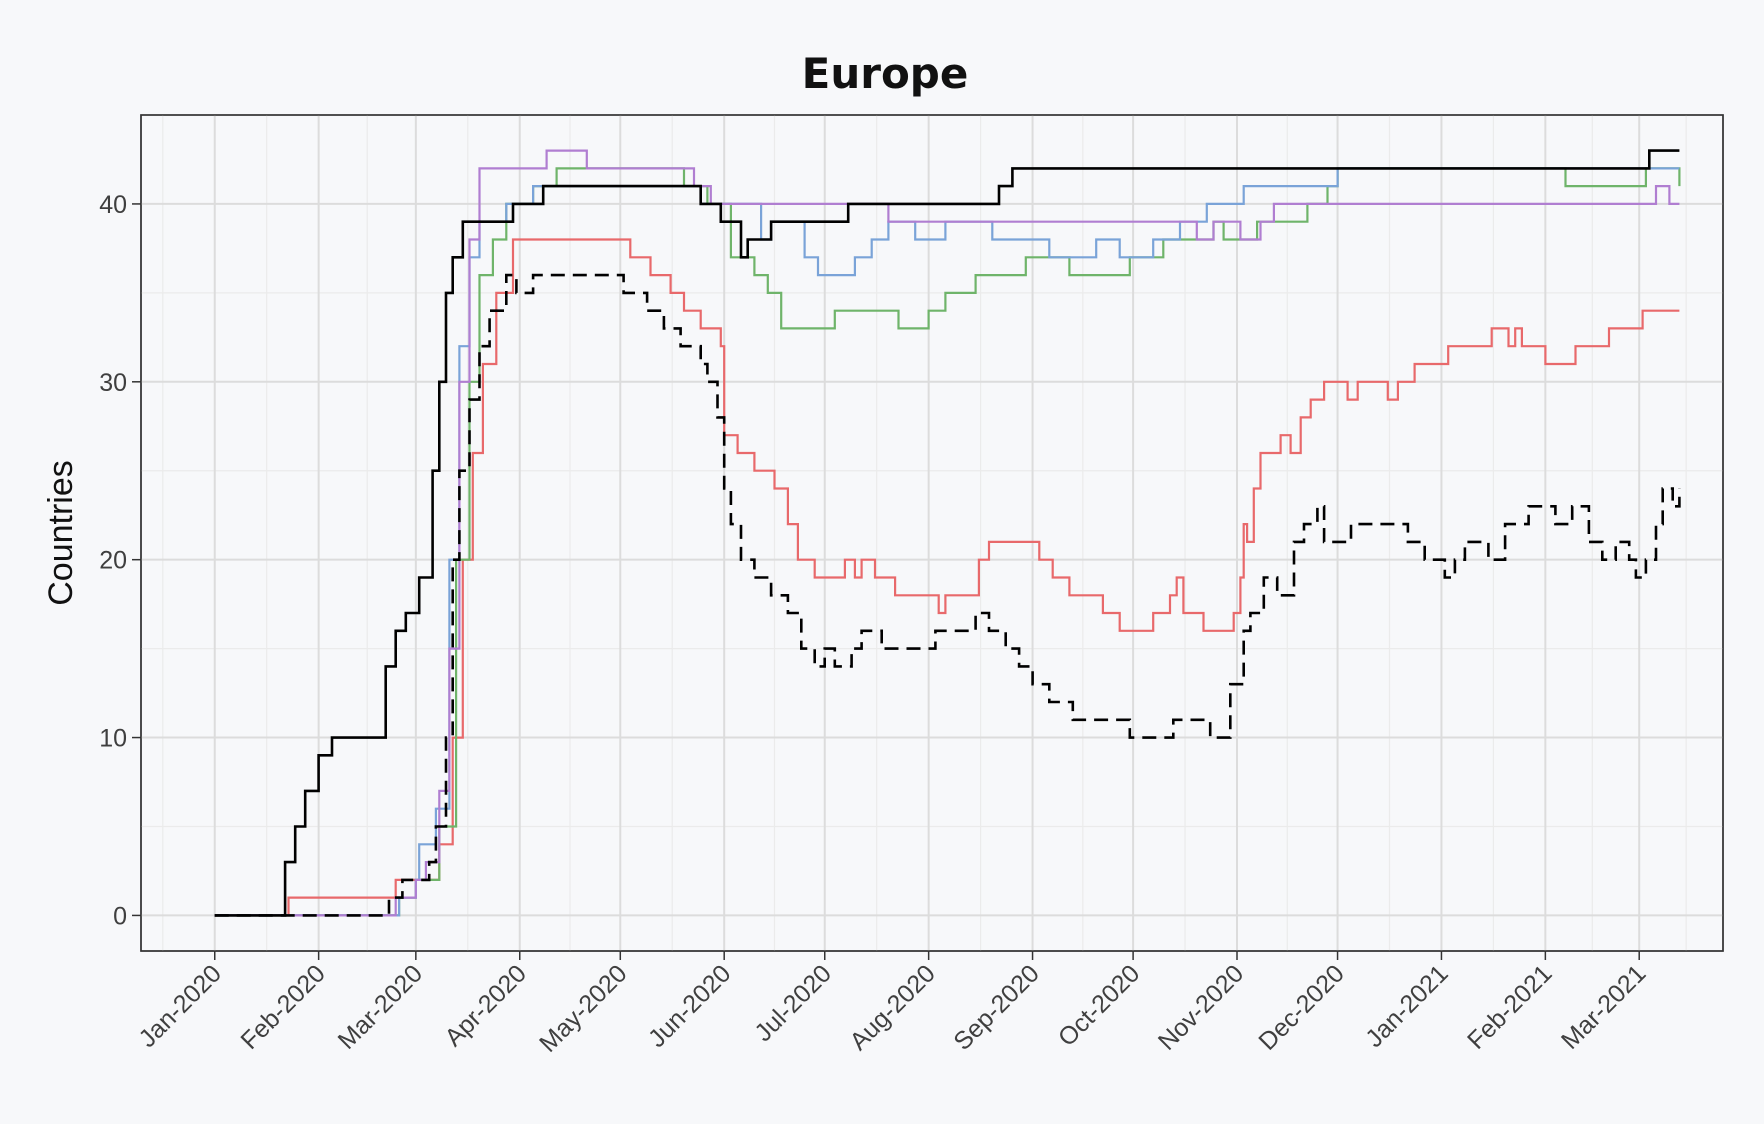 The height and width of the screenshot is (1124, 1764). Describe the element at coordinates (180, 1006) in the screenshot. I see `x-tick-label: Jan-2020` at that location.